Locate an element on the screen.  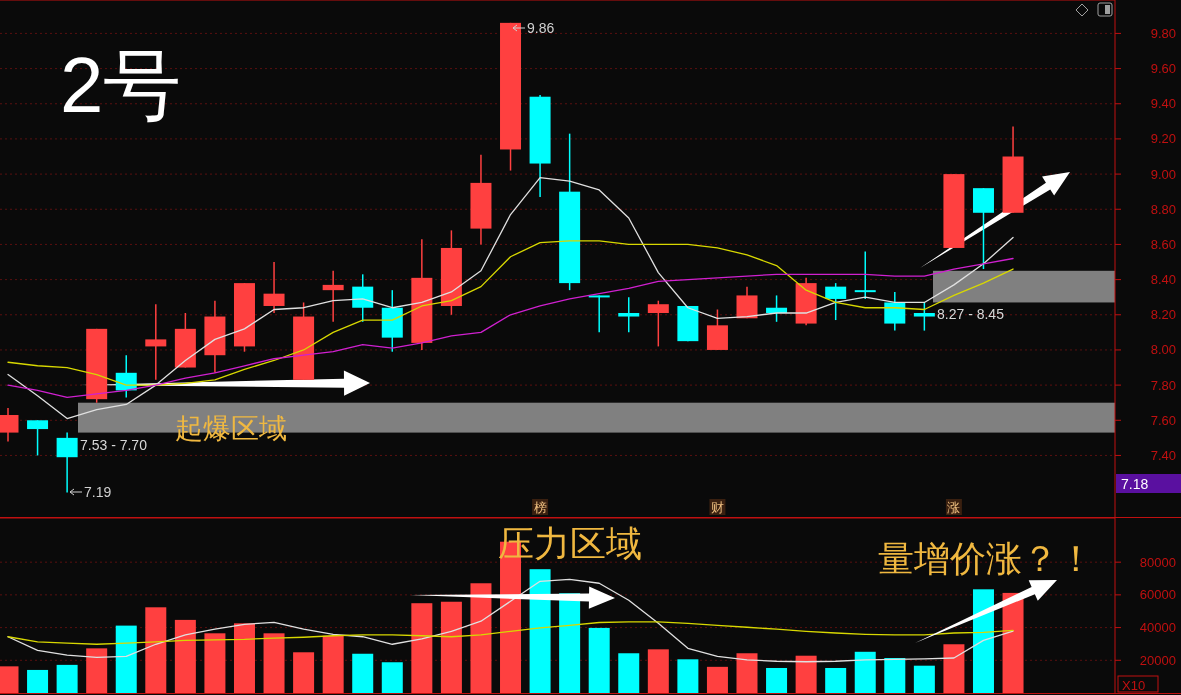
y-tick-label: 8.80 is located at coordinates (1163, 209).